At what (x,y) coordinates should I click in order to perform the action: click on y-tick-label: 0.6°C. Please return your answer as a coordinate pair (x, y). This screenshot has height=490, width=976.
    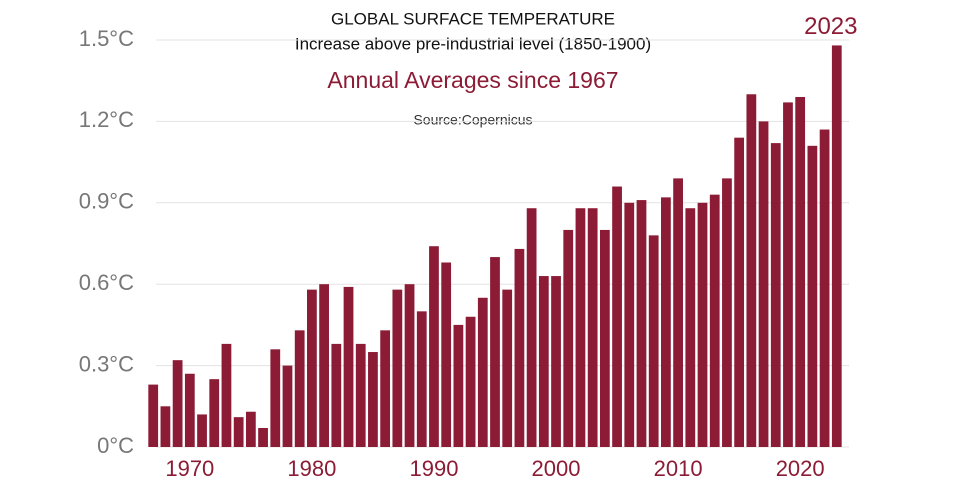
    Looking at the image, I should click on (106, 282).